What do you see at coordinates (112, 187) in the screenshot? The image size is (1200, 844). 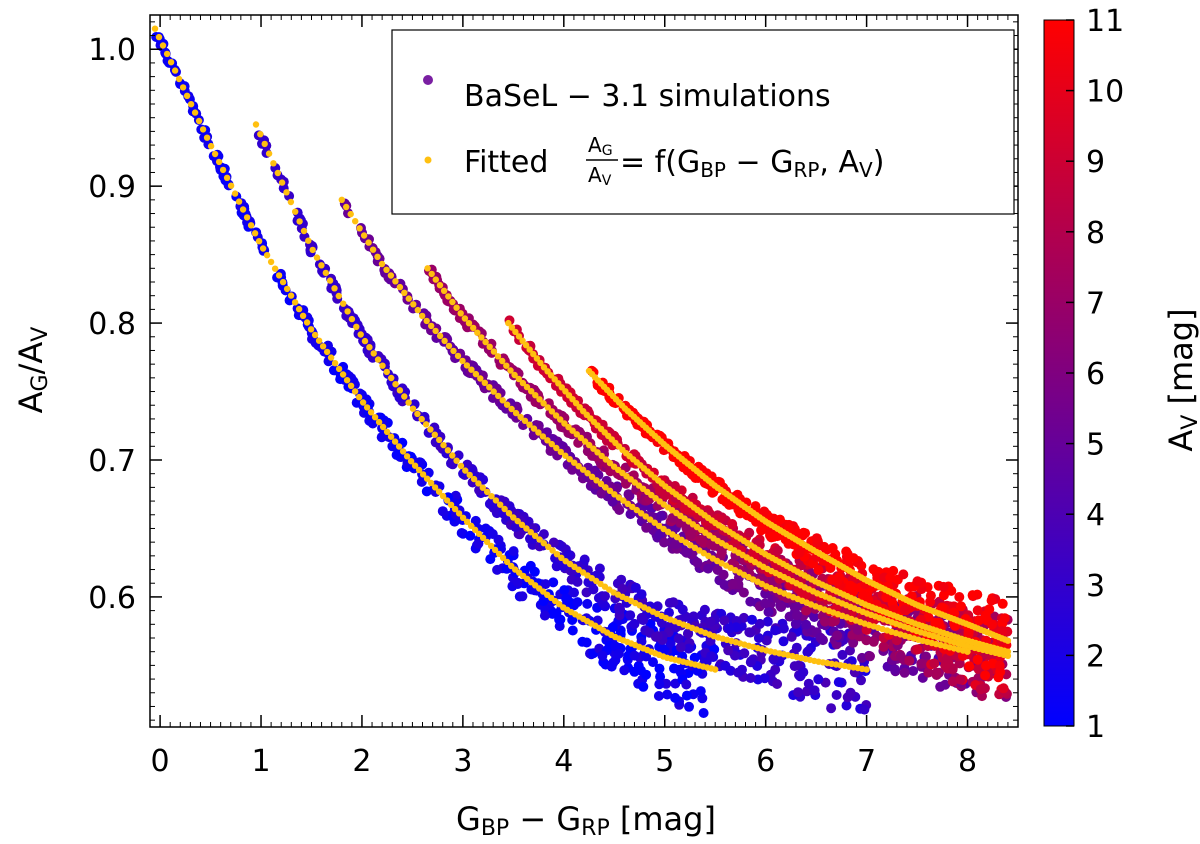 I see `y-tick-label: 0.9` at bounding box center [112, 187].